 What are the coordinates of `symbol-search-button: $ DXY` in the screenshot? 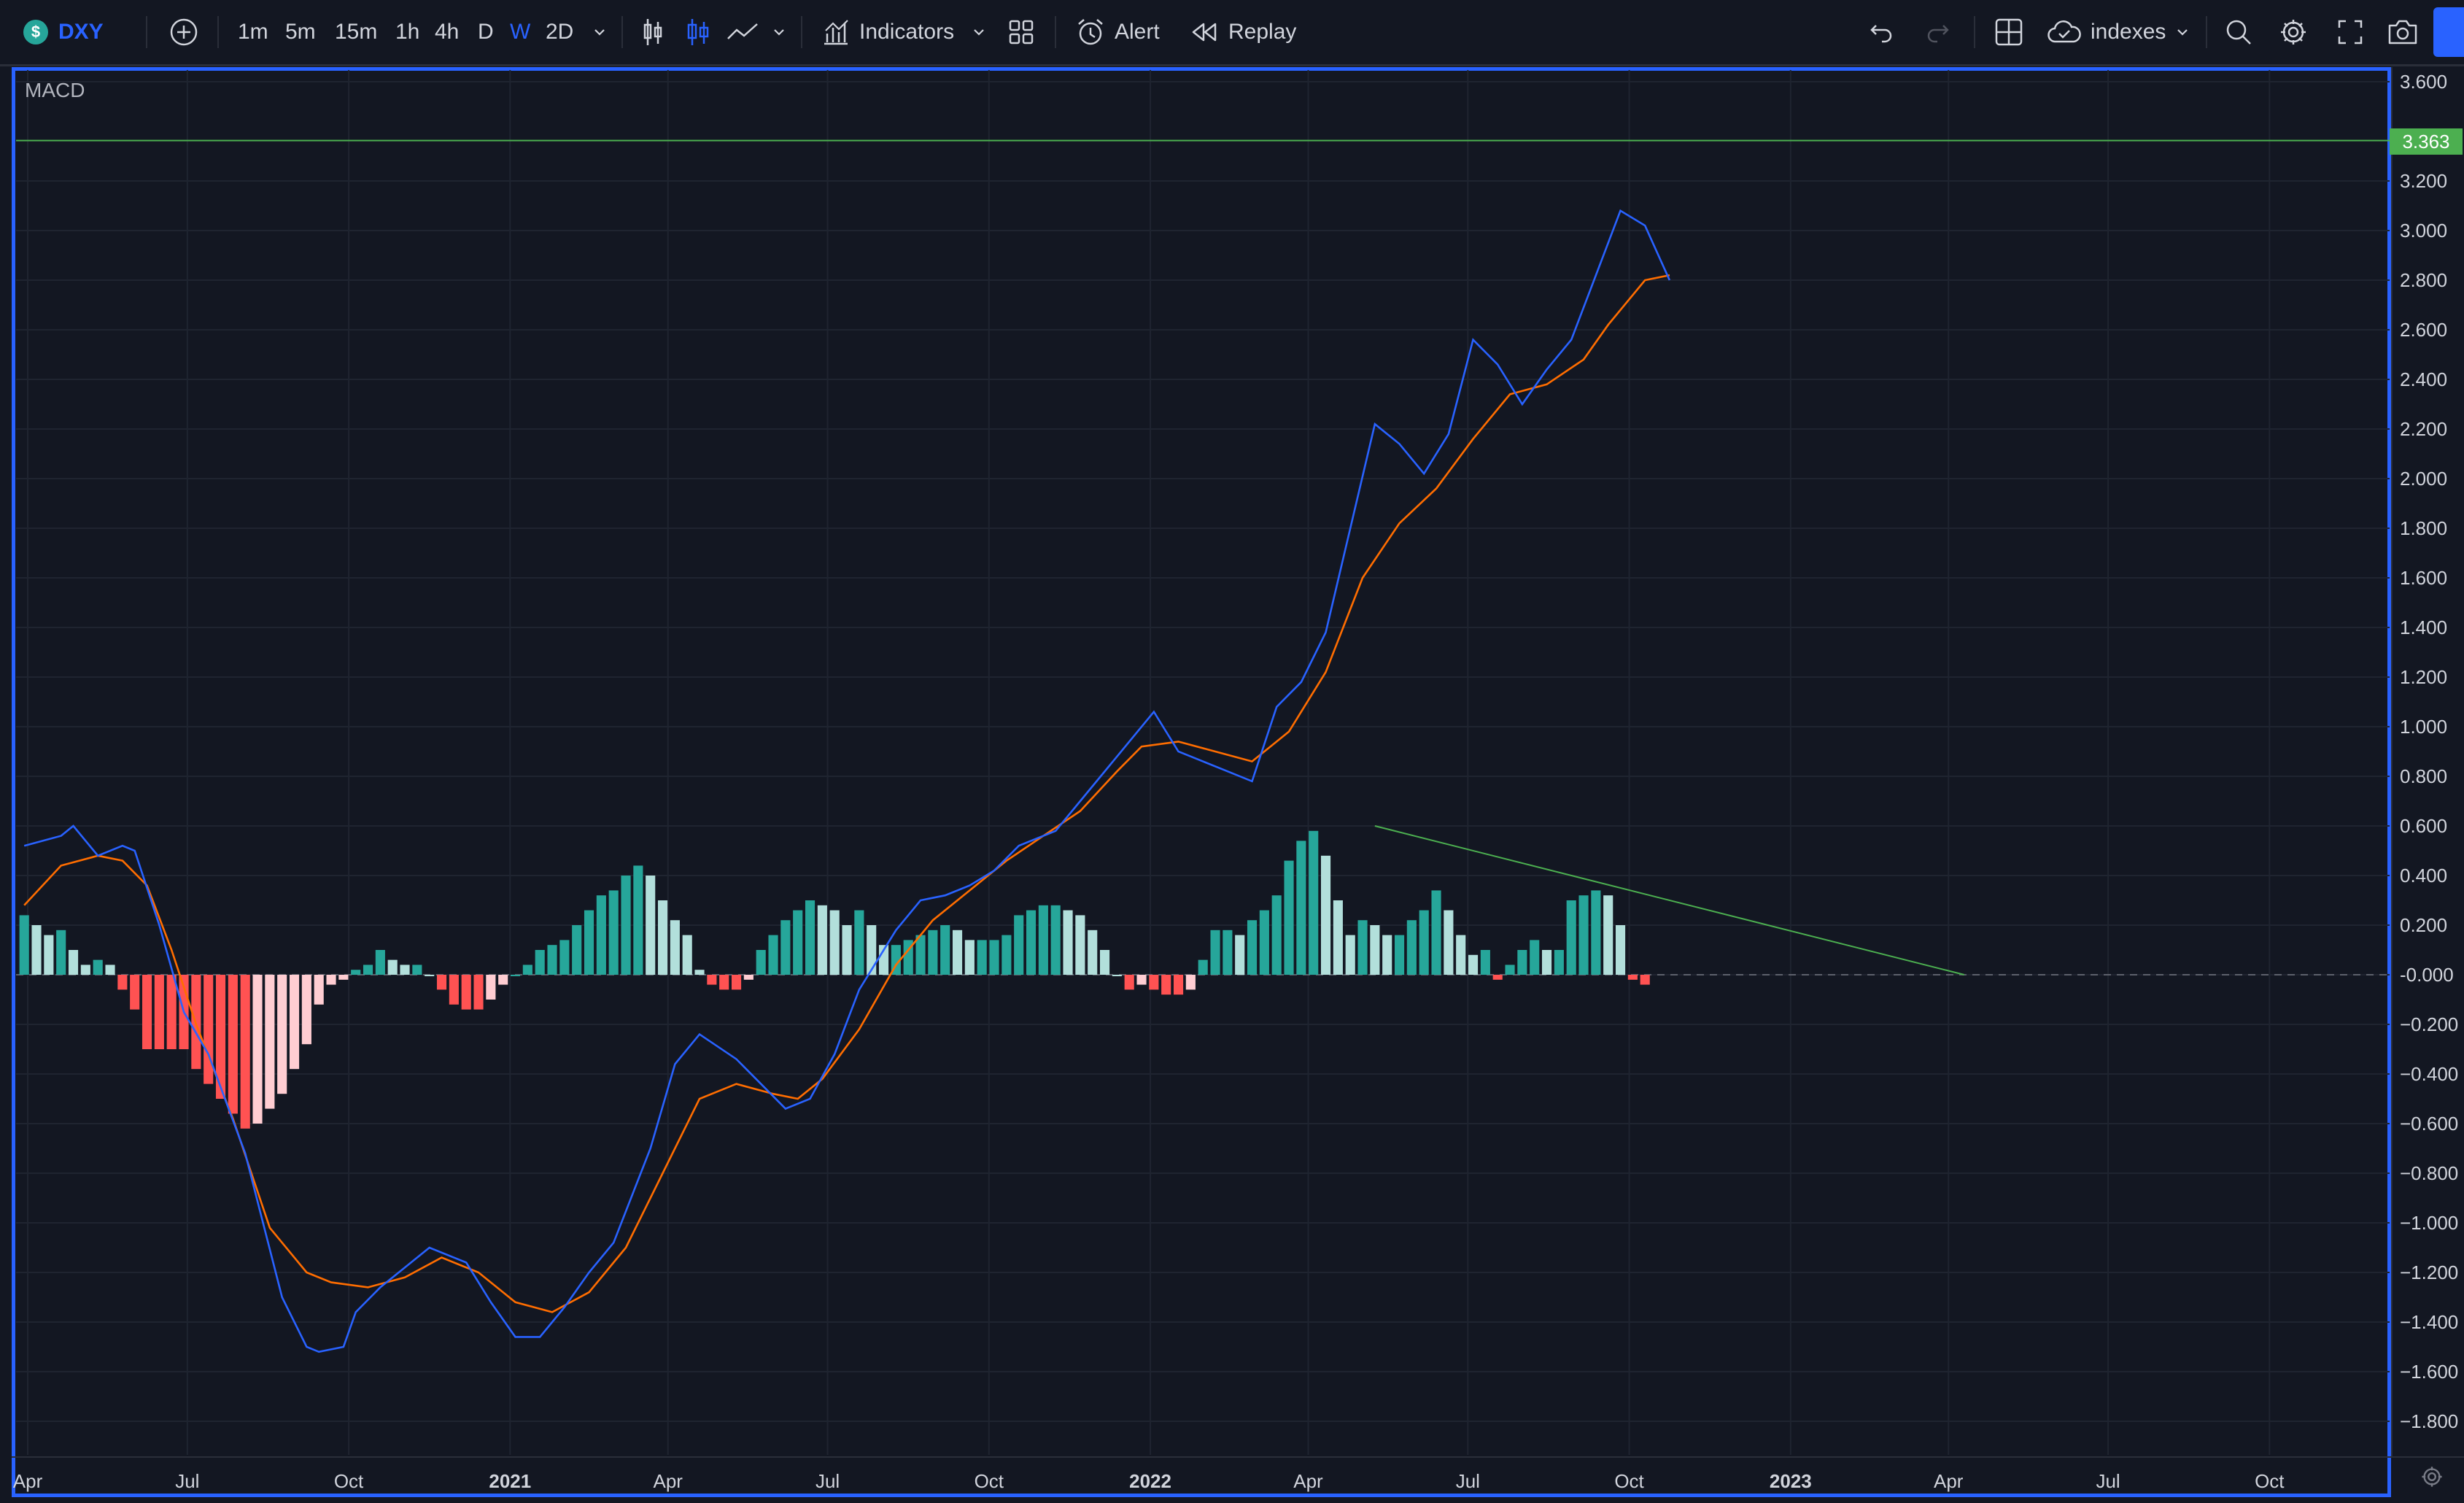 It's located at (64, 32).